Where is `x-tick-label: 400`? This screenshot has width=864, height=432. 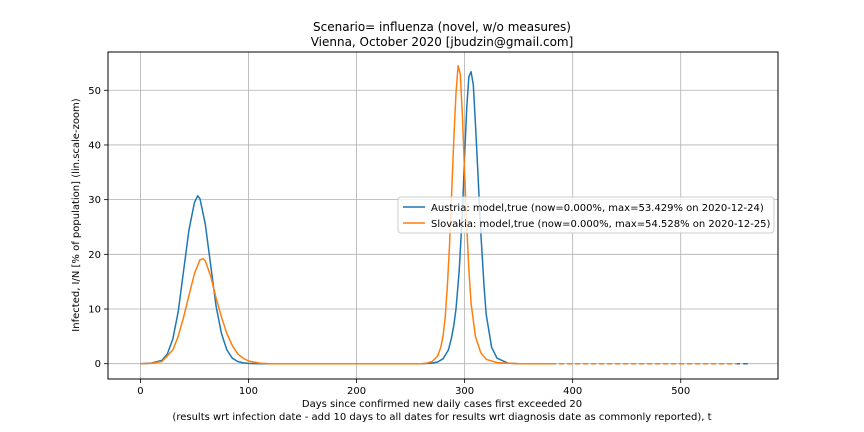 x-tick-label: 400 is located at coordinates (572, 391).